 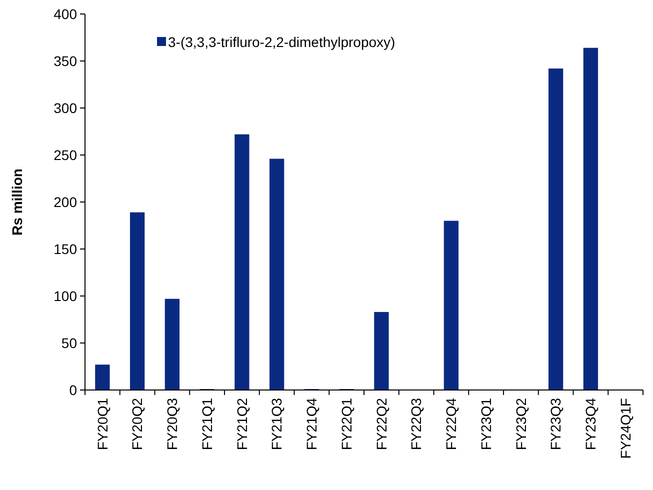 I want to click on x-tick-label: FY20Q1, so click(x=102, y=424).